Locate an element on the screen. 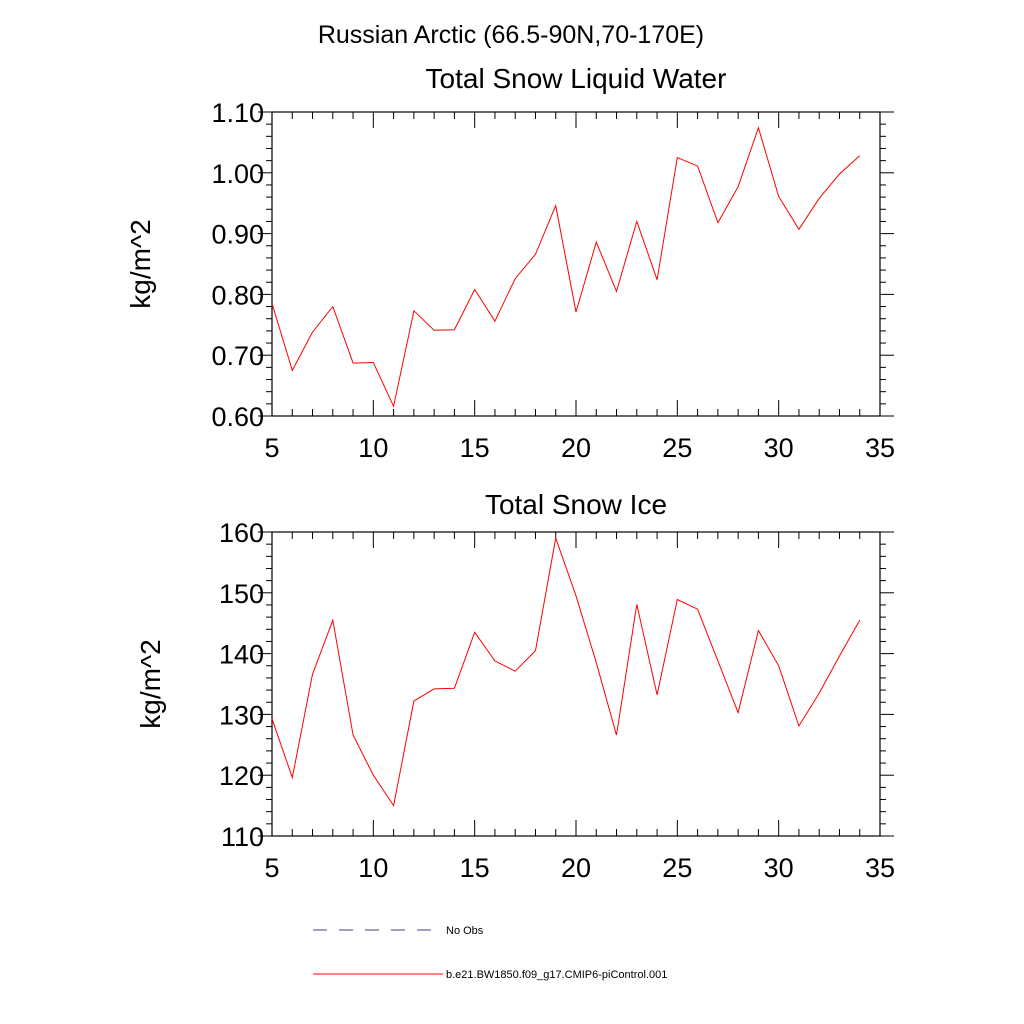 Image resolution: width=1024 pixels, height=1024 pixels. y-tick-label: 150 is located at coordinates (241, 594).